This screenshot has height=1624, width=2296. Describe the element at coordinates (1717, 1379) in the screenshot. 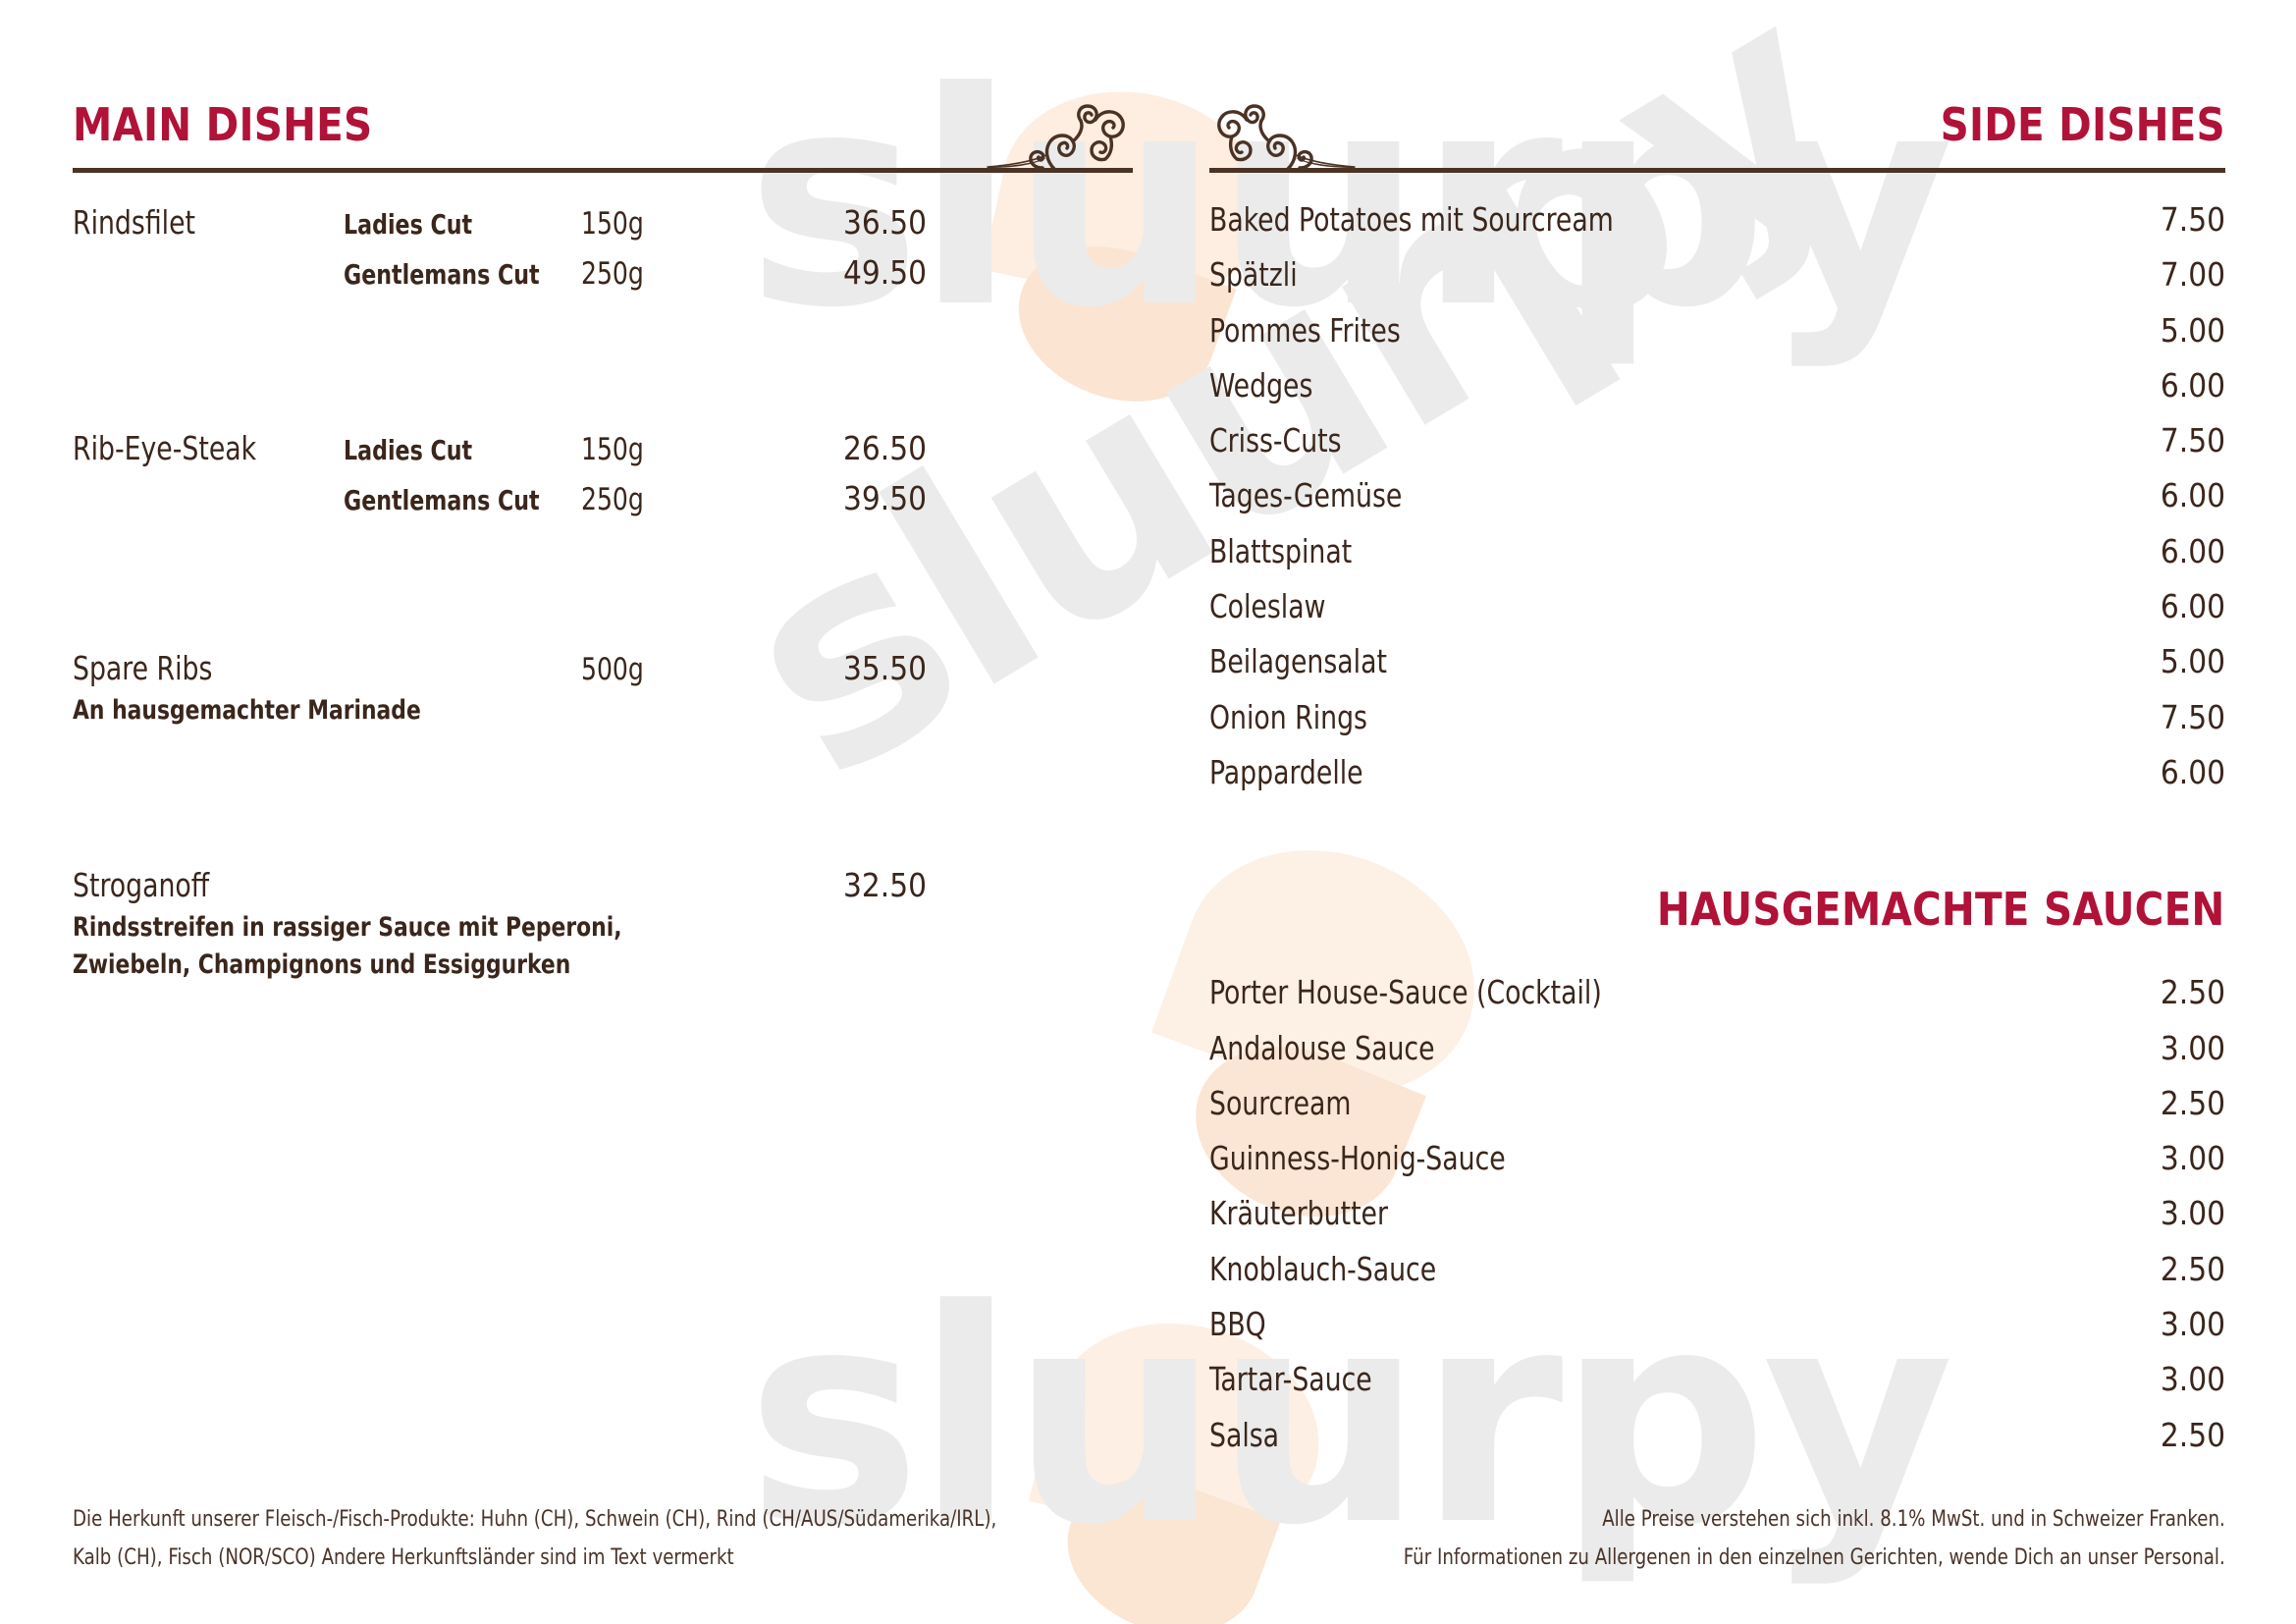

I see `list-item: Tartar-Sauce 3.00` at that location.